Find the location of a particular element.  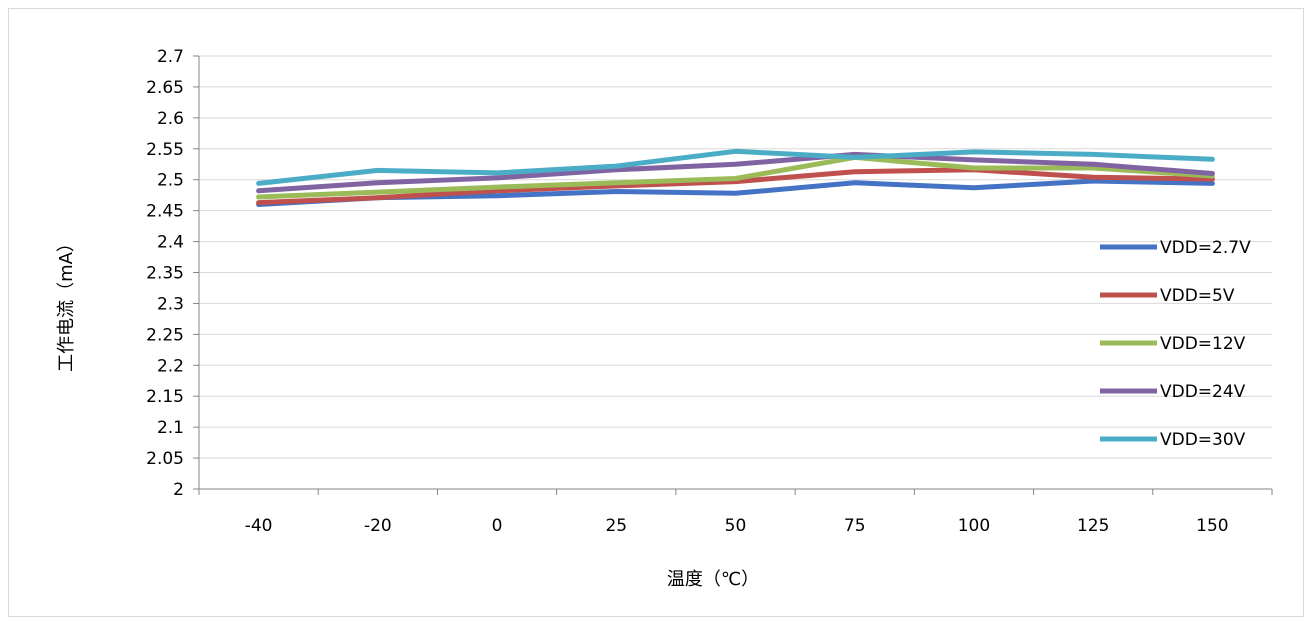

legend: VDD=2.7V VDD=5V VDD=12V VDD=24V VDD=30V is located at coordinates (1175, 344).